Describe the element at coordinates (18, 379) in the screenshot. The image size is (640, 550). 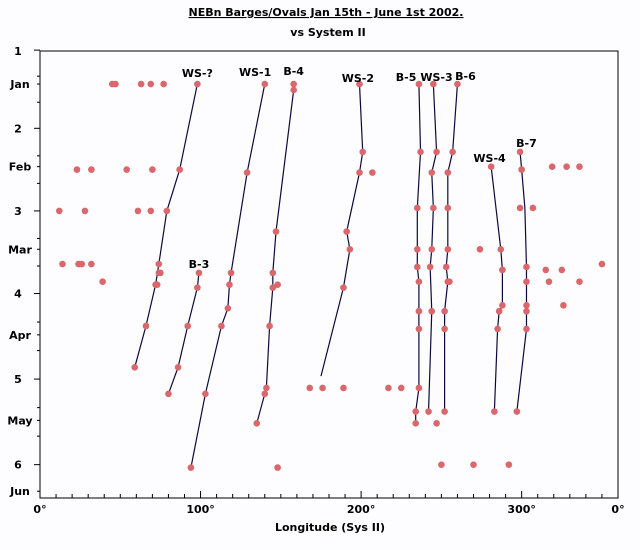
I see `y-number-label: 5` at that location.